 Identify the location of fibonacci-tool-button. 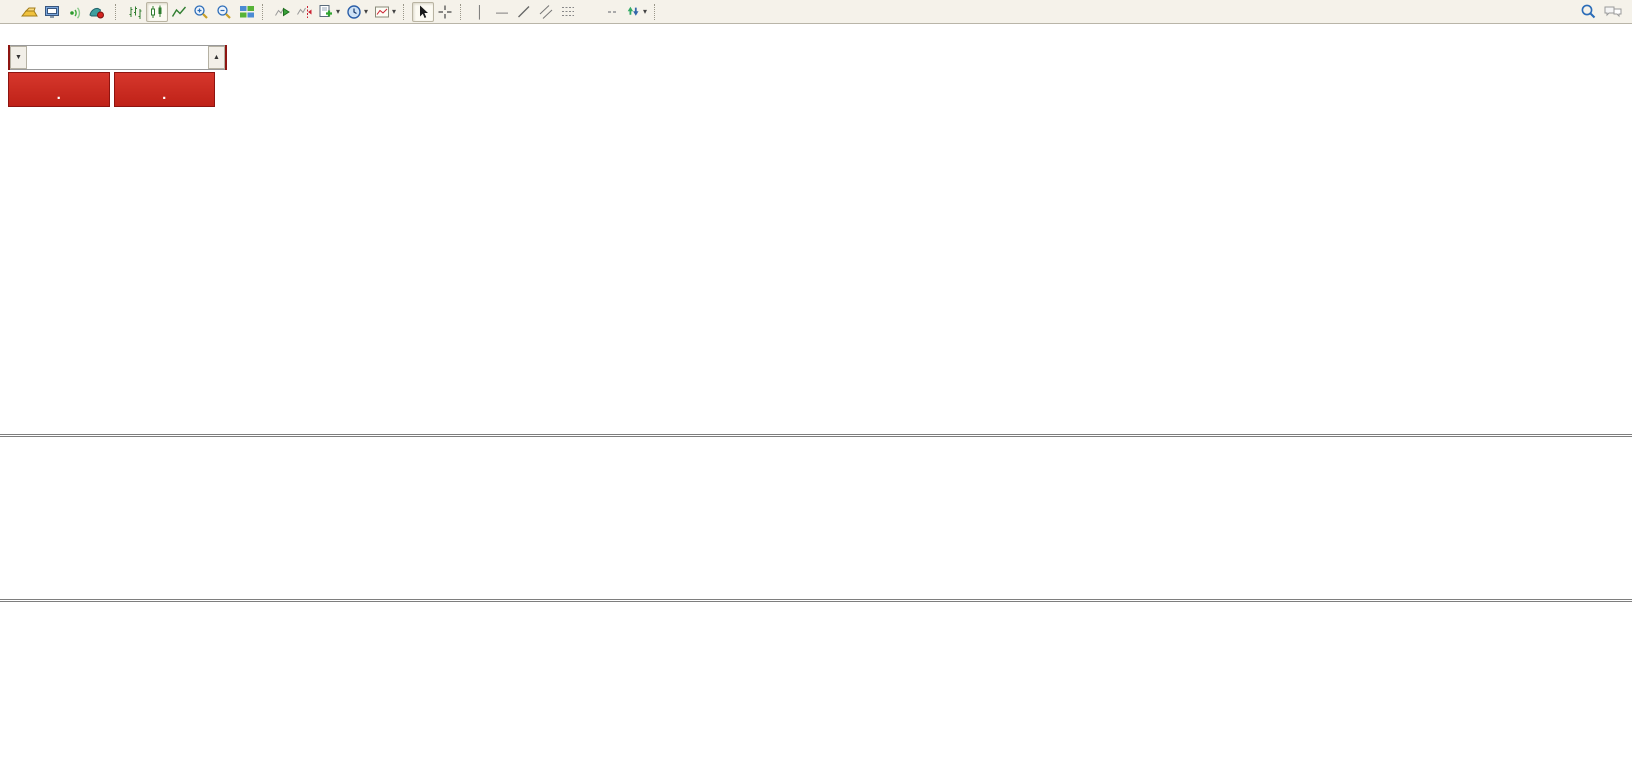
(568, 12).